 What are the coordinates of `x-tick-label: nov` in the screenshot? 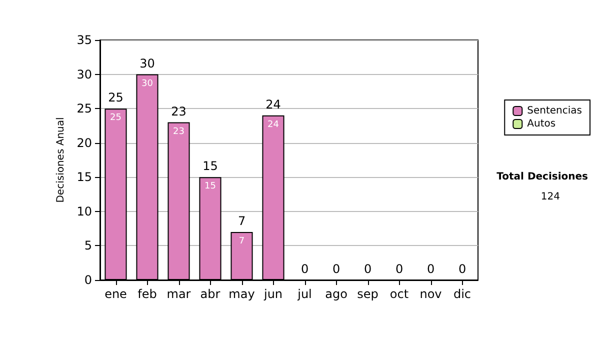 It's located at (431, 294).